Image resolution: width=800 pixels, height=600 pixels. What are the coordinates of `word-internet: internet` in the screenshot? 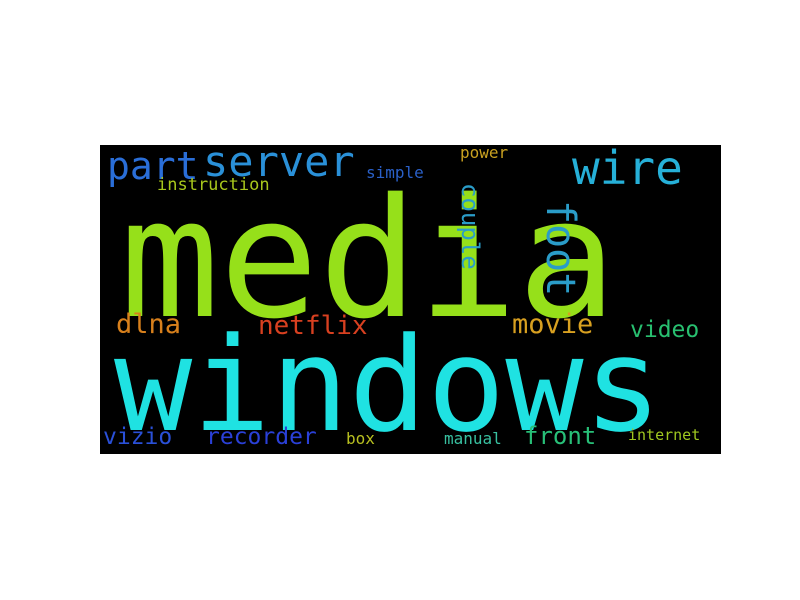 It's located at (664, 435).